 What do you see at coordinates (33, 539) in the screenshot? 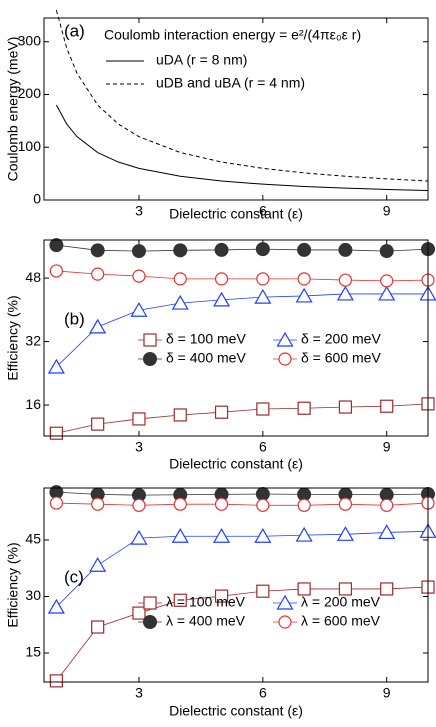
I see `y-tick-label: 45` at bounding box center [33, 539].